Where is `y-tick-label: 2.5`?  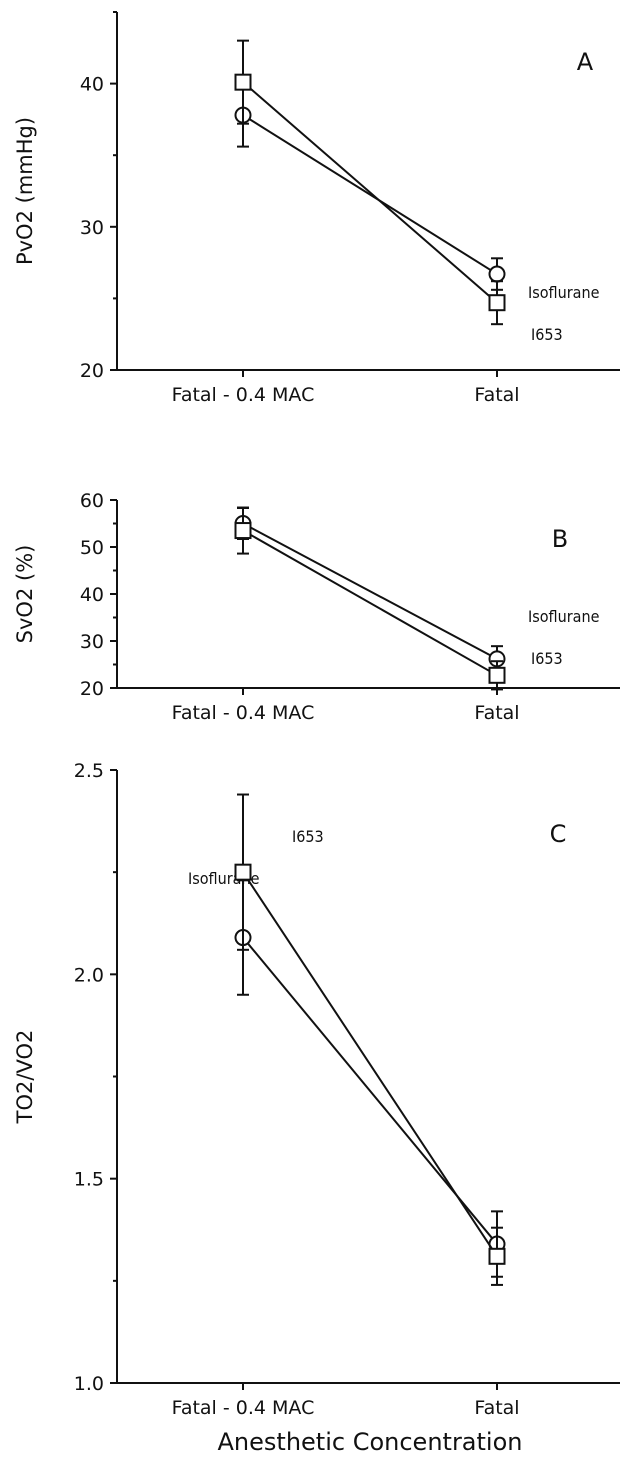
y-tick-label: 2.5 is located at coordinates (89, 771).